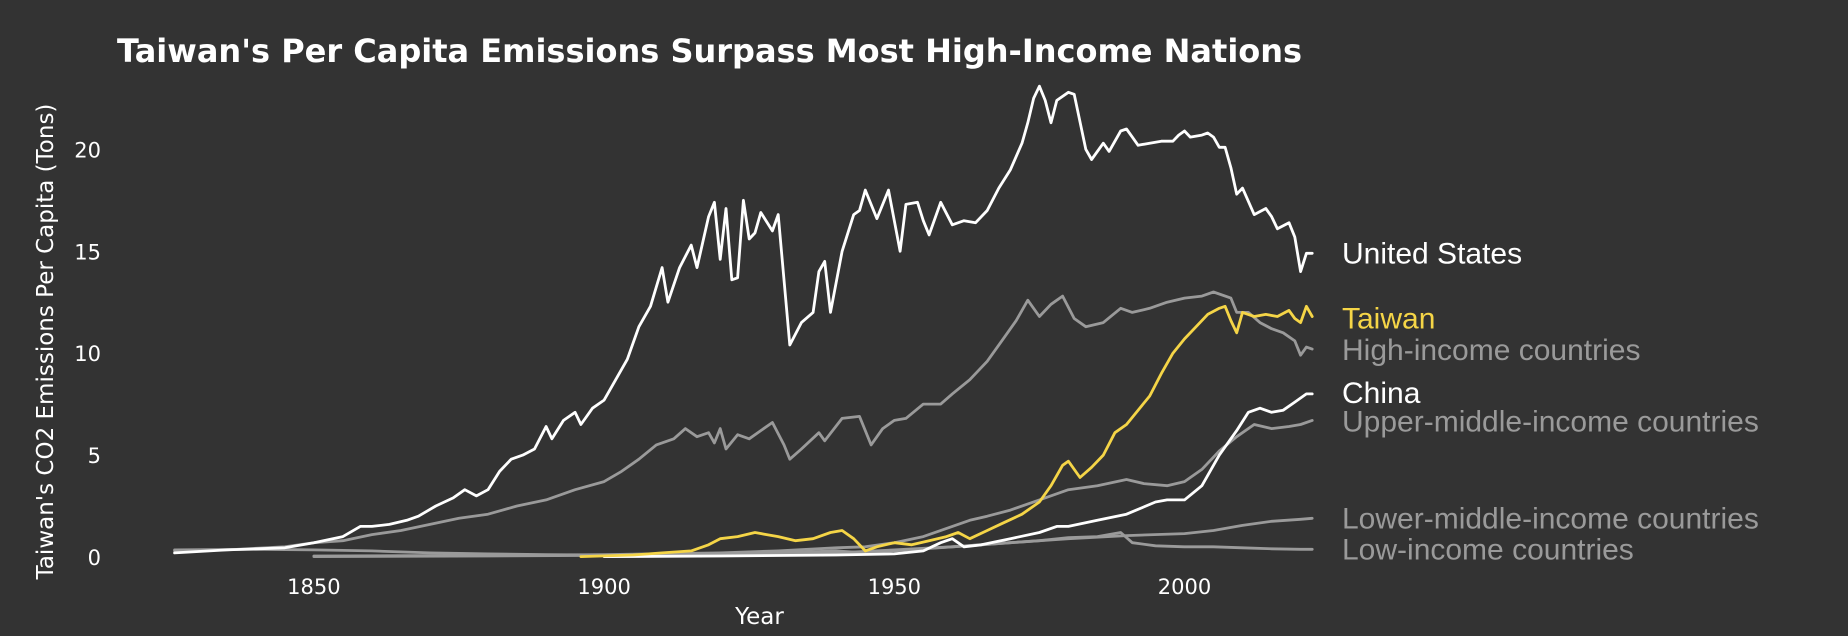 Image resolution: width=1848 pixels, height=636 pixels. Describe the element at coordinates (313, 587) in the screenshot. I see `x-tick-label: 1850` at that location.